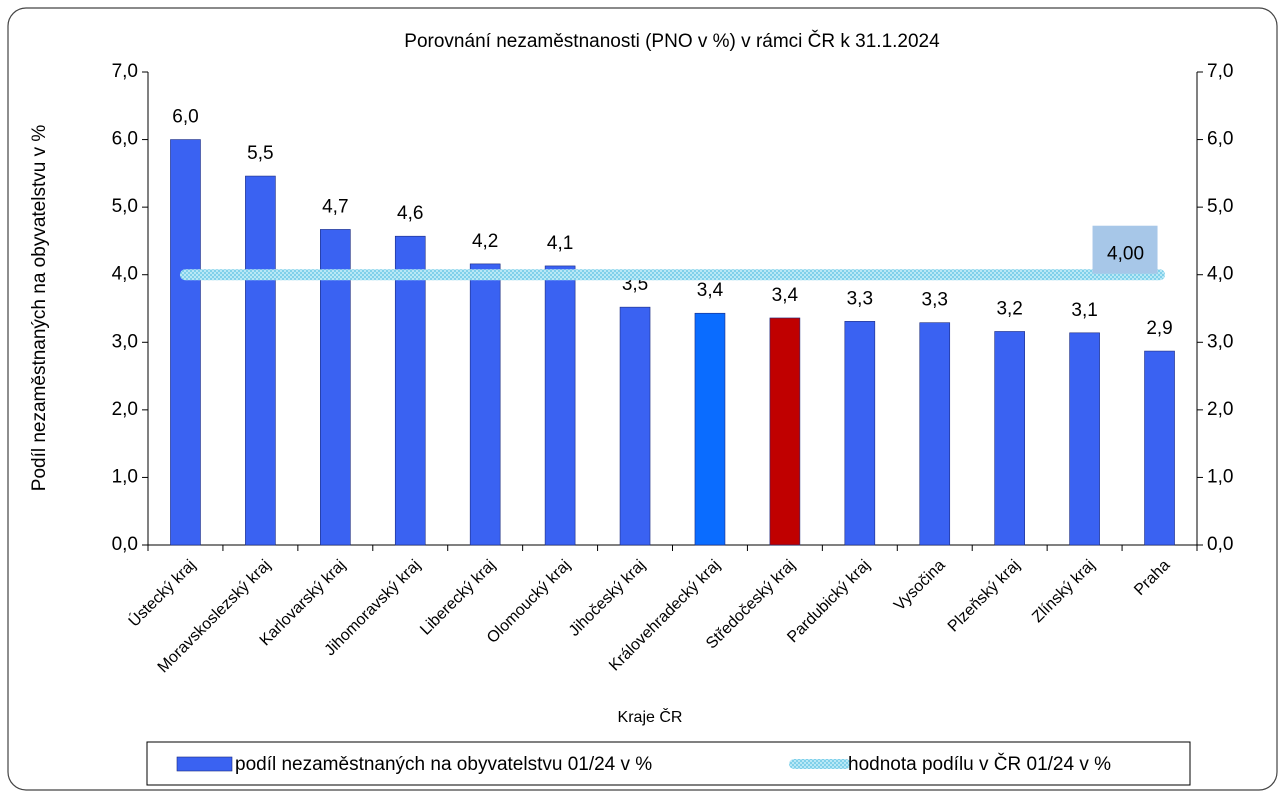  I want to click on y2-tick-label: 0,0, so click(1220, 544).